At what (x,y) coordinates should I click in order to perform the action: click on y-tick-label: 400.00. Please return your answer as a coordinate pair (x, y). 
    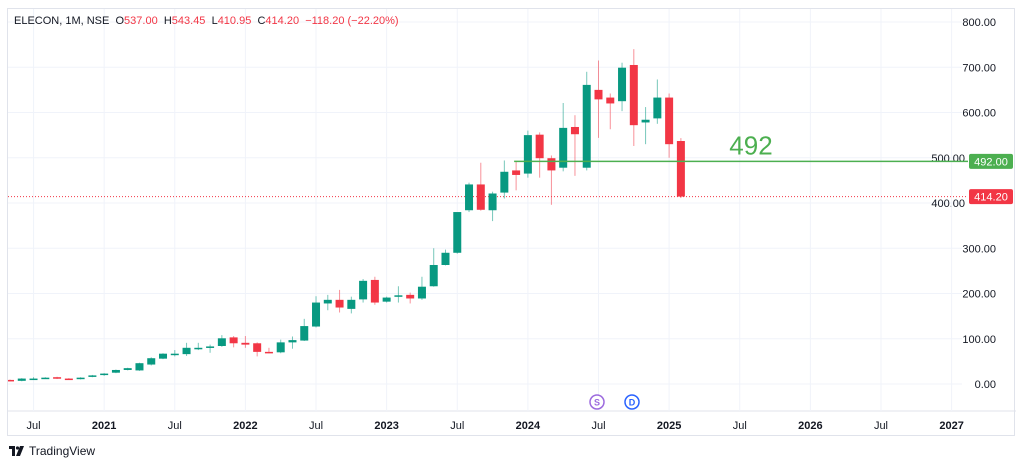
    Looking at the image, I should click on (948, 204).